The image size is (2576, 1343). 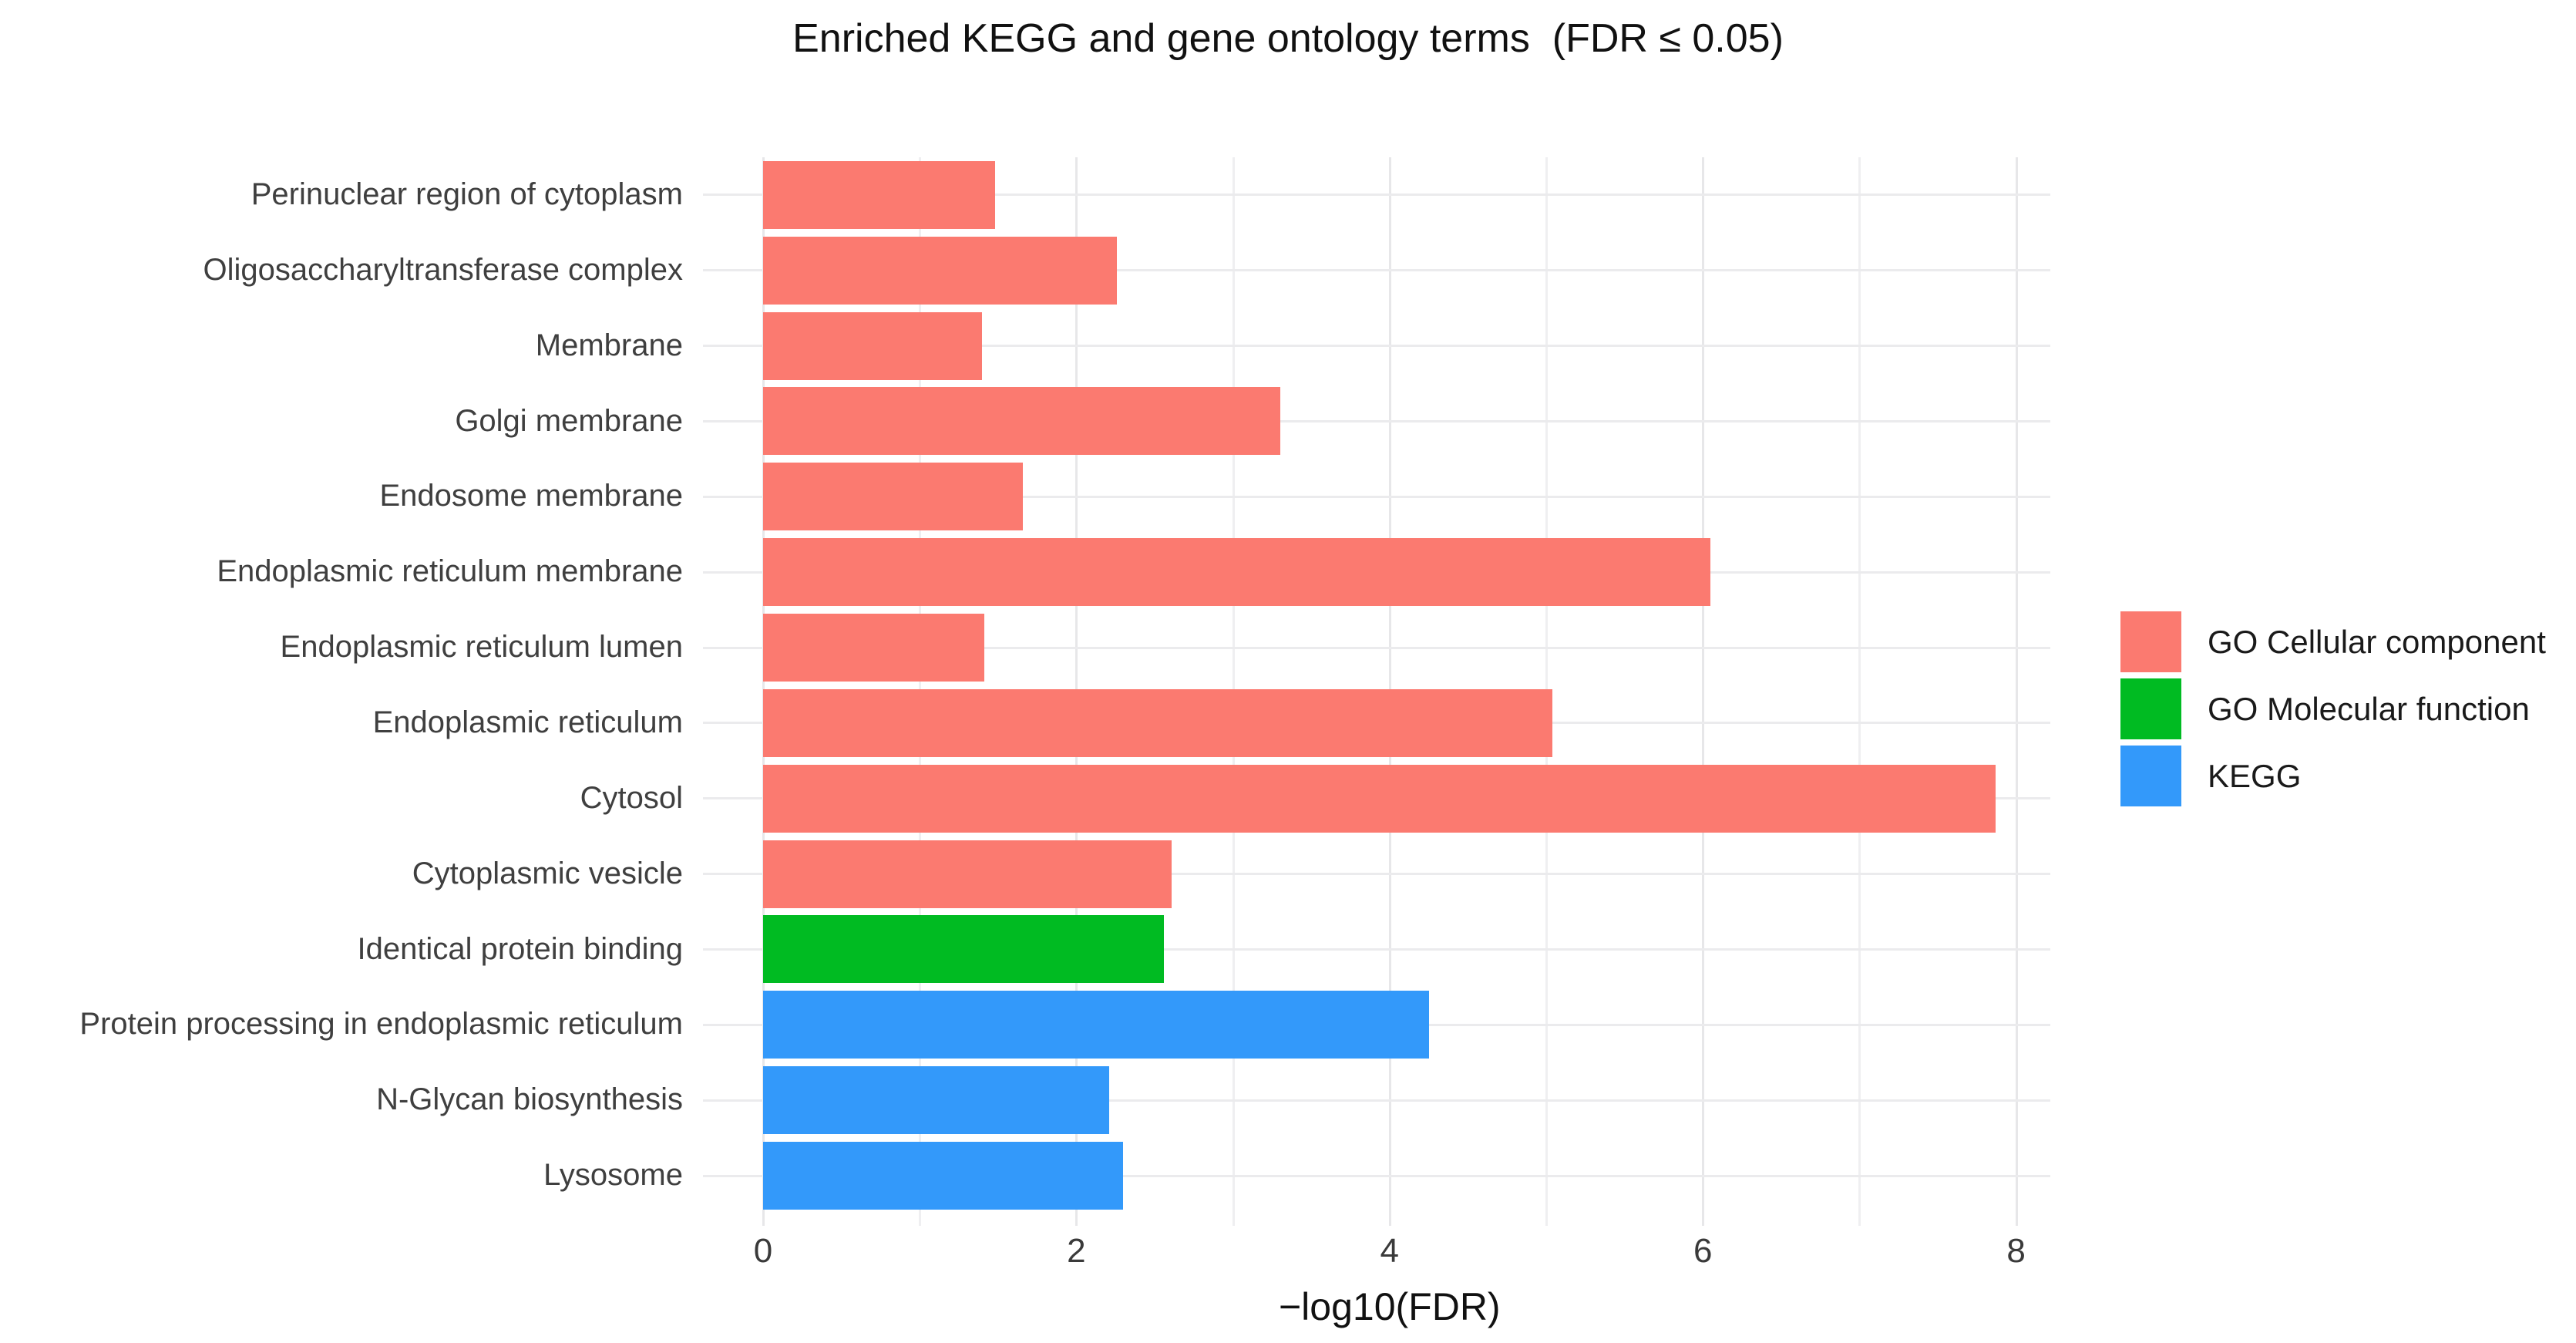 What do you see at coordinates (1096, 1025) in the screenshot?
I see `bar-protein-processing-in-endoplasmic-reticulum` at bounding box center [1096, 1025].